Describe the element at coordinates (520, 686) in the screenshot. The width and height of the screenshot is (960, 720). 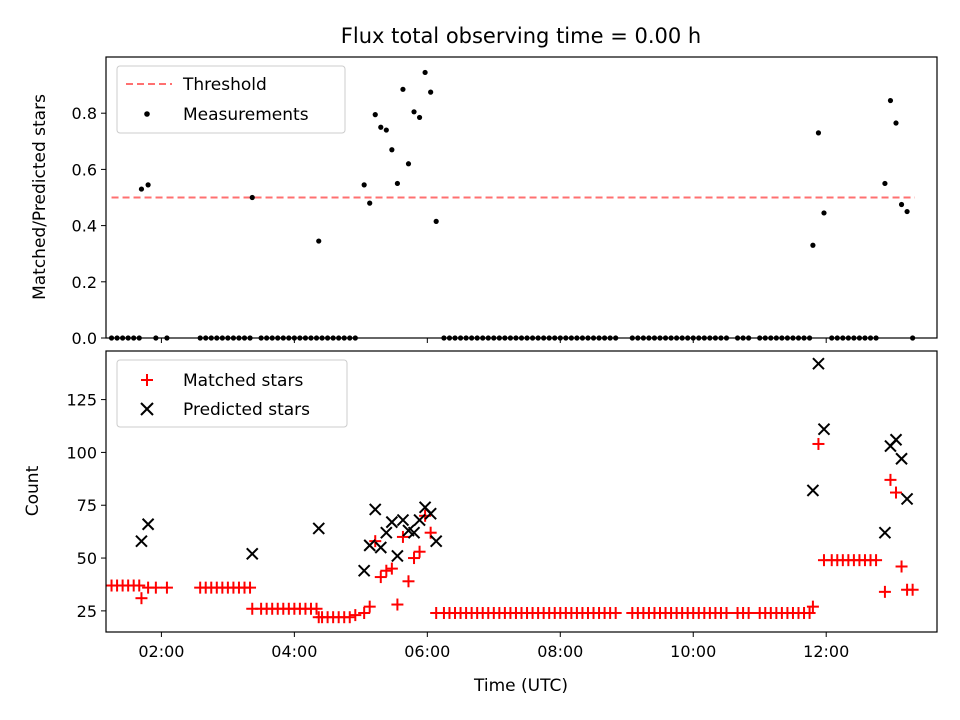
I see `x-axis-title: Time (UTC)` at that location.